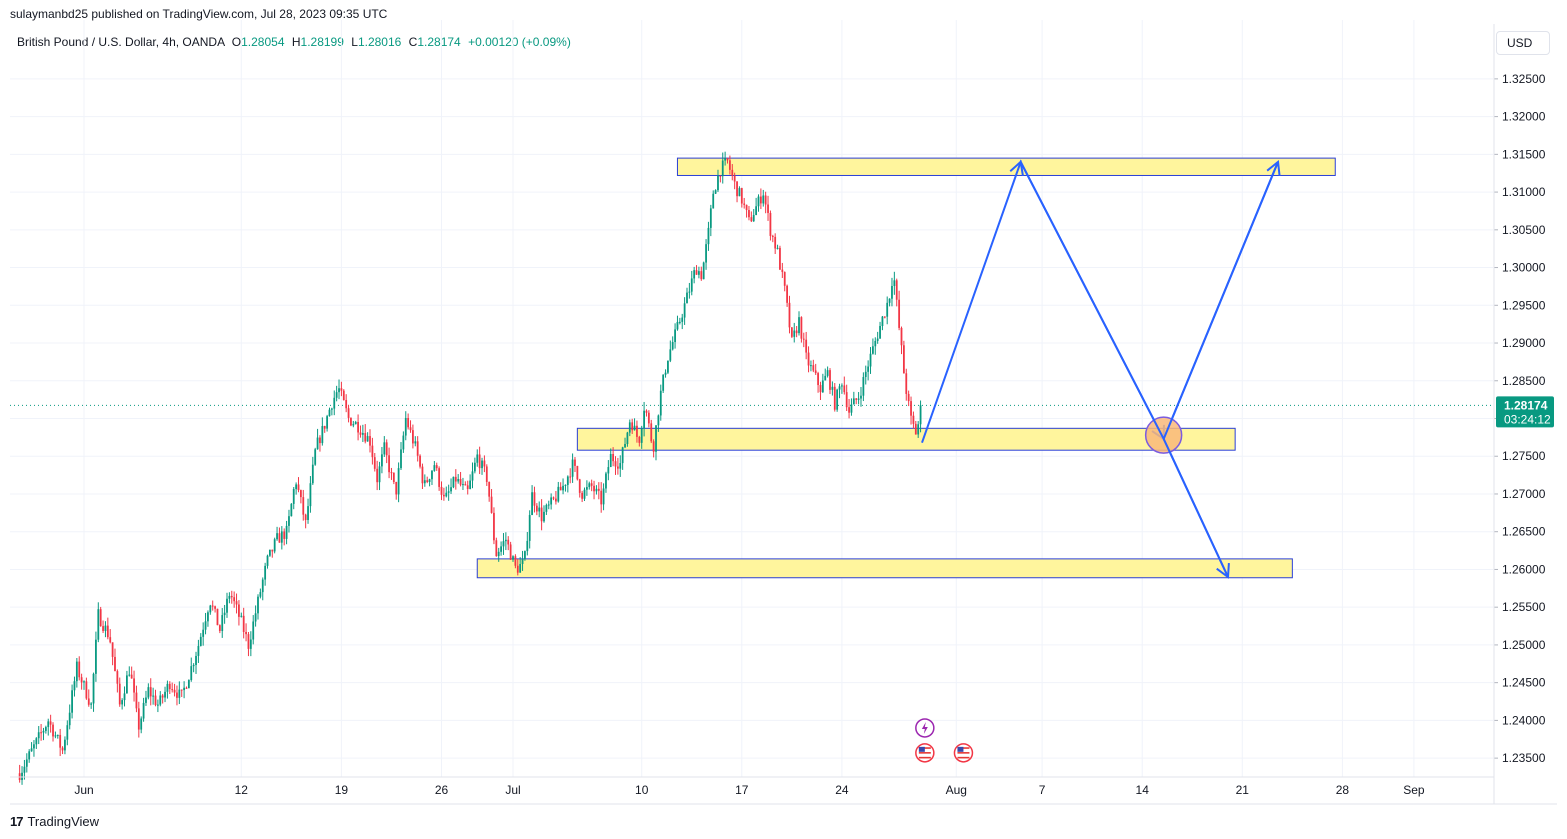 This screenshot has width=1567, height=839. I want to click on y-tick-label: 1.26000, so click(1524, 569).